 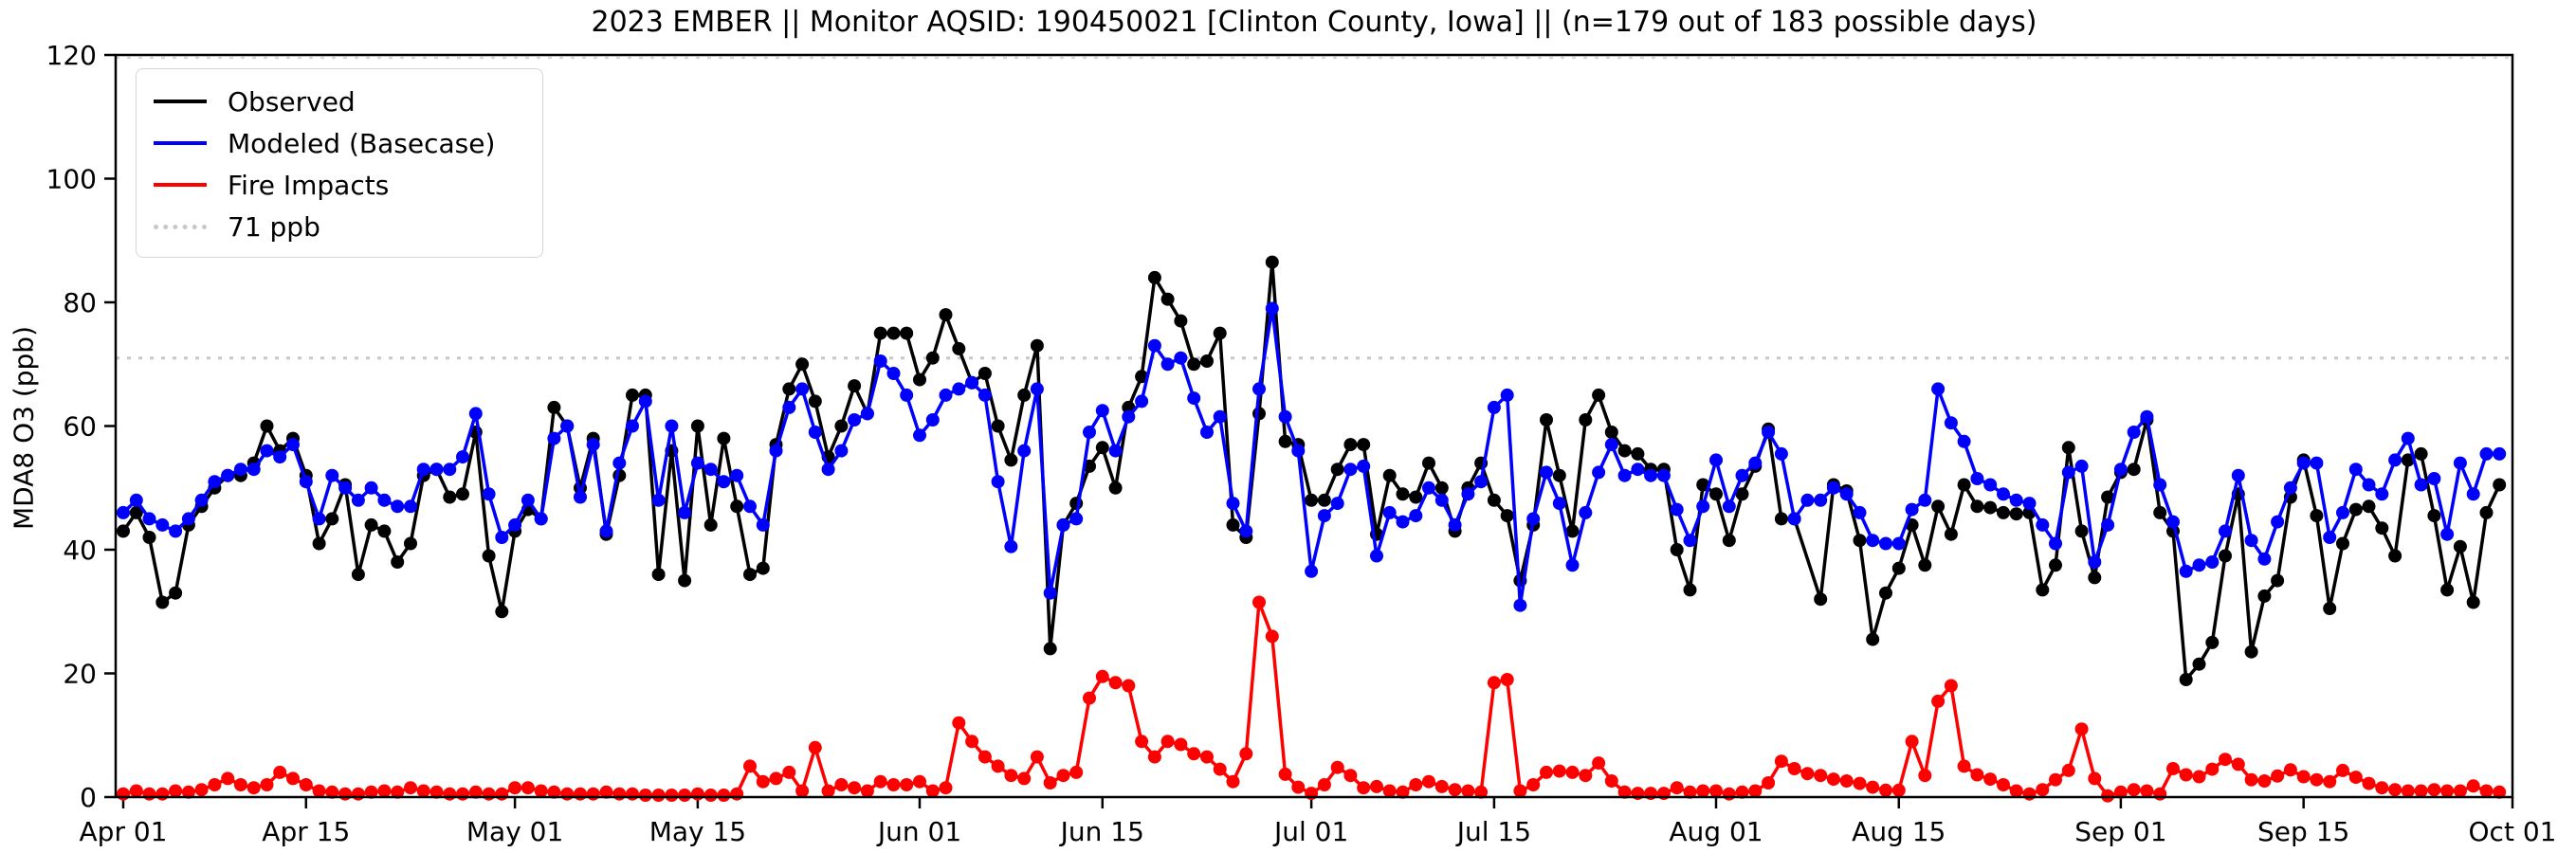 I want to click on y-tick-label: 60, so click(x=80, y=427).